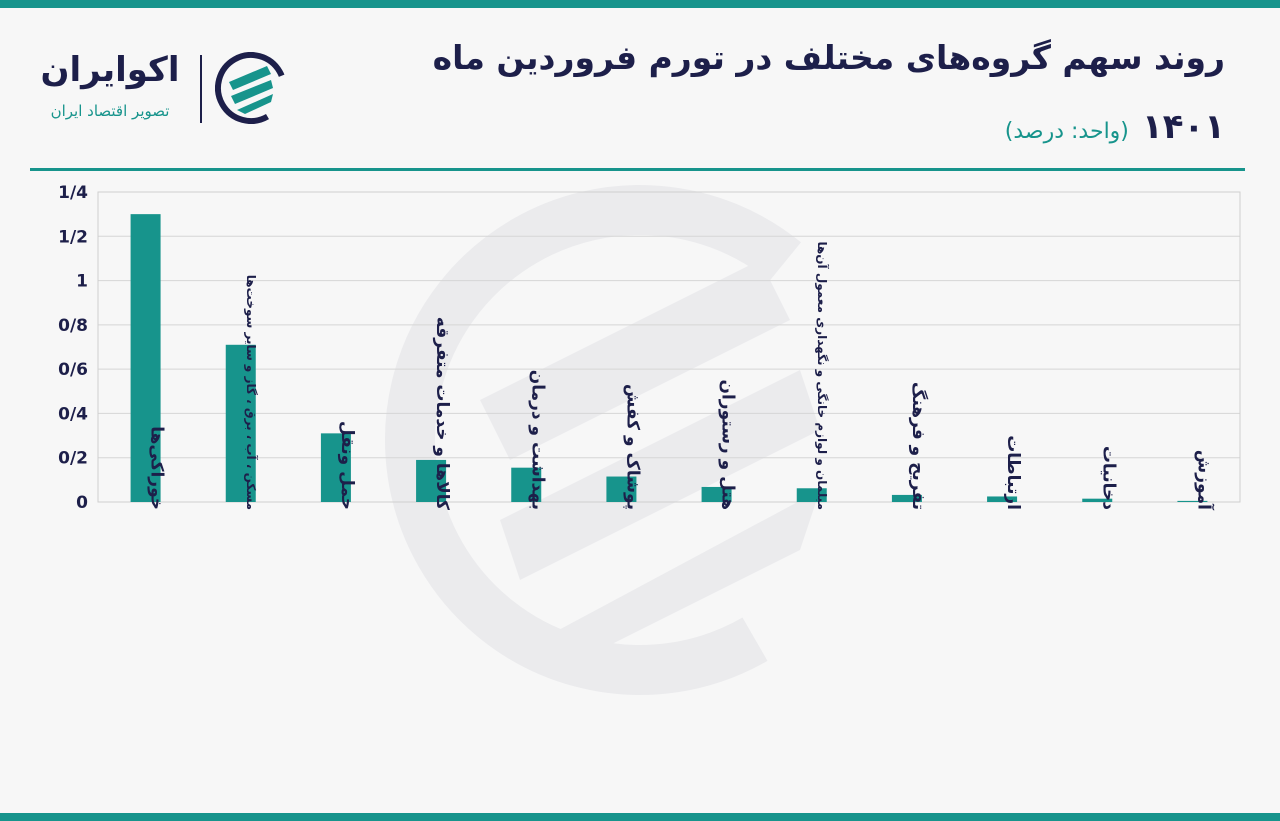 This screenshot has height=821, width=1280. Describe the element at coordinates (73, 237) in the screenshot. I see `y-tick-label: 1/2` at that location.